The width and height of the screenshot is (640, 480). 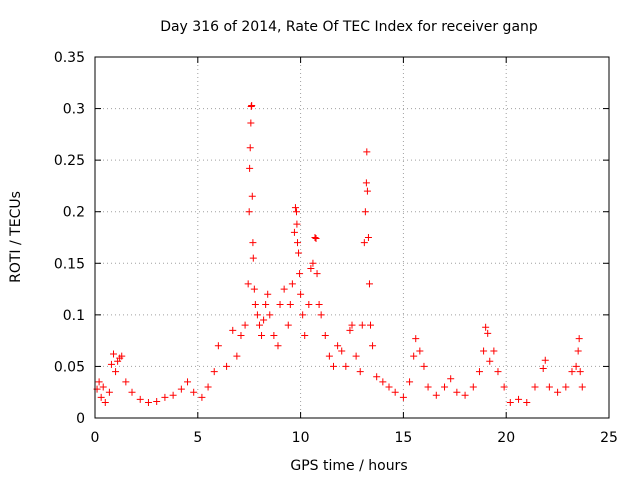 What do you see at coordinates (16, 237) in the screenshot?
I see `y-axis-label: ROTI / TECUs` at bounding box center [16, 237].